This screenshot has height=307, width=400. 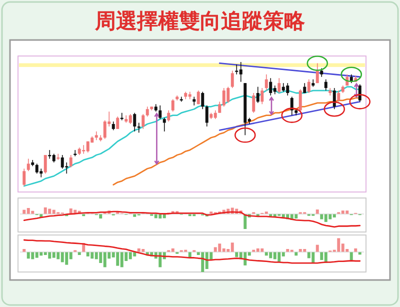 What do you see at coordinates (200, 21) in the screenshot?
I see `chart-title: 周選擇權雙向追蹤策略` at bounding box center [200, 21].